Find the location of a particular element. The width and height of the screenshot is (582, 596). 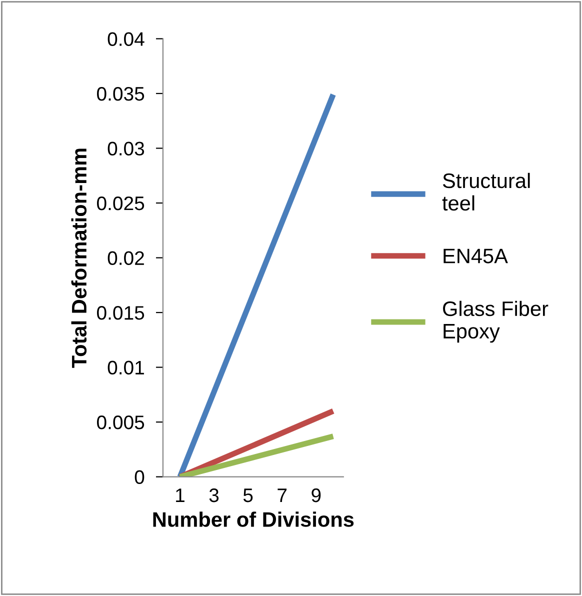

x-tick-label: 9 is located at coordinates (316, 495).